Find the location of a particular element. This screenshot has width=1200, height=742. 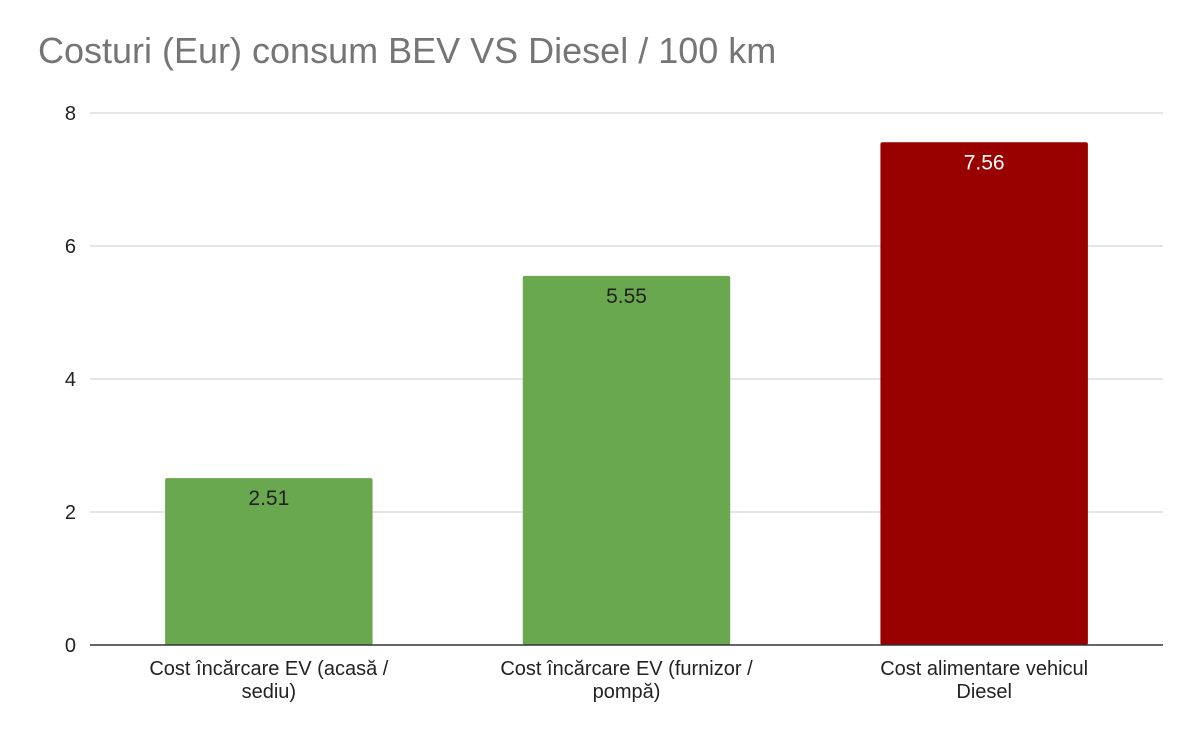

x-category-label: Cost încărcare EV (furnizor / is located at coordinates (626, 669).